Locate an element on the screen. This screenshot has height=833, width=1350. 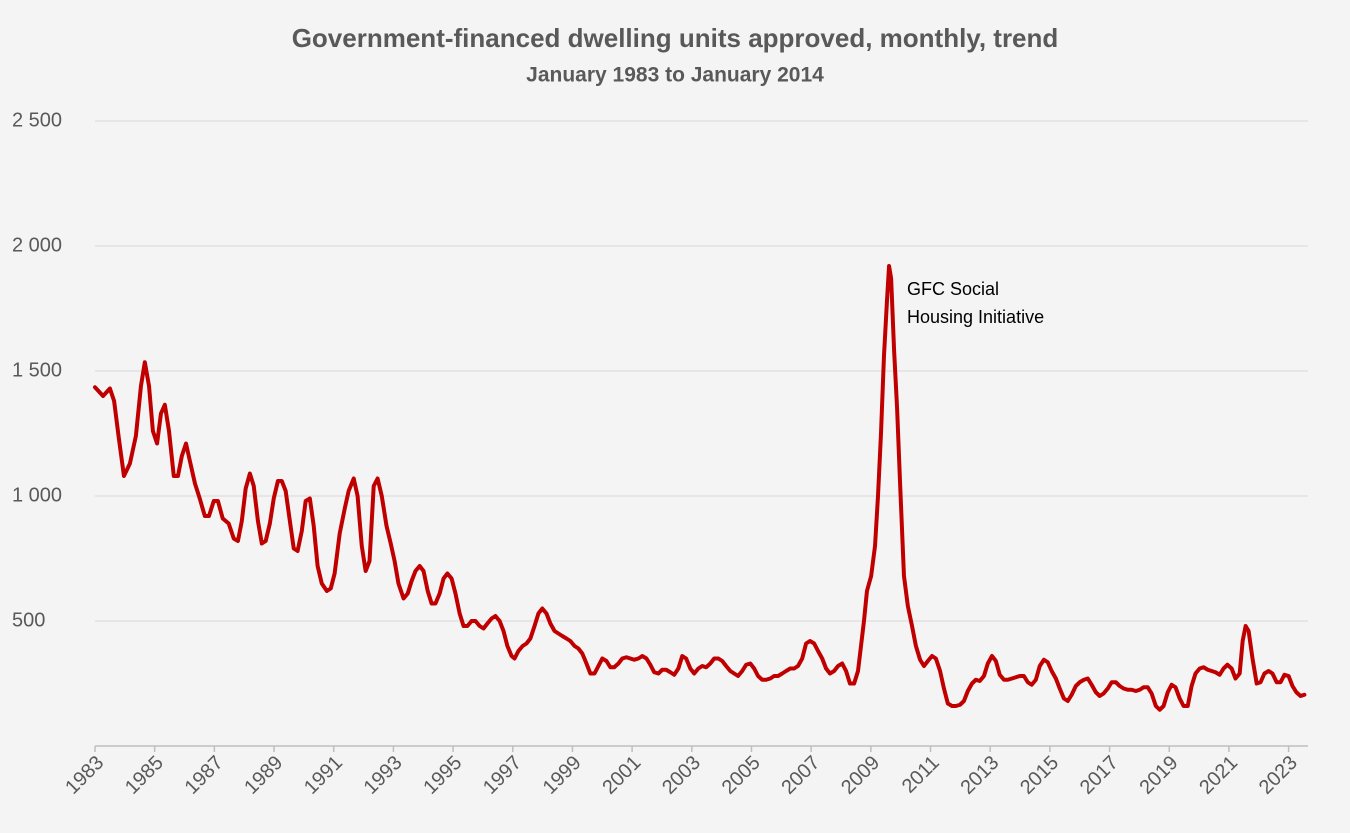
y-tick-label: 2 000 is located at coordinates (37, 245).